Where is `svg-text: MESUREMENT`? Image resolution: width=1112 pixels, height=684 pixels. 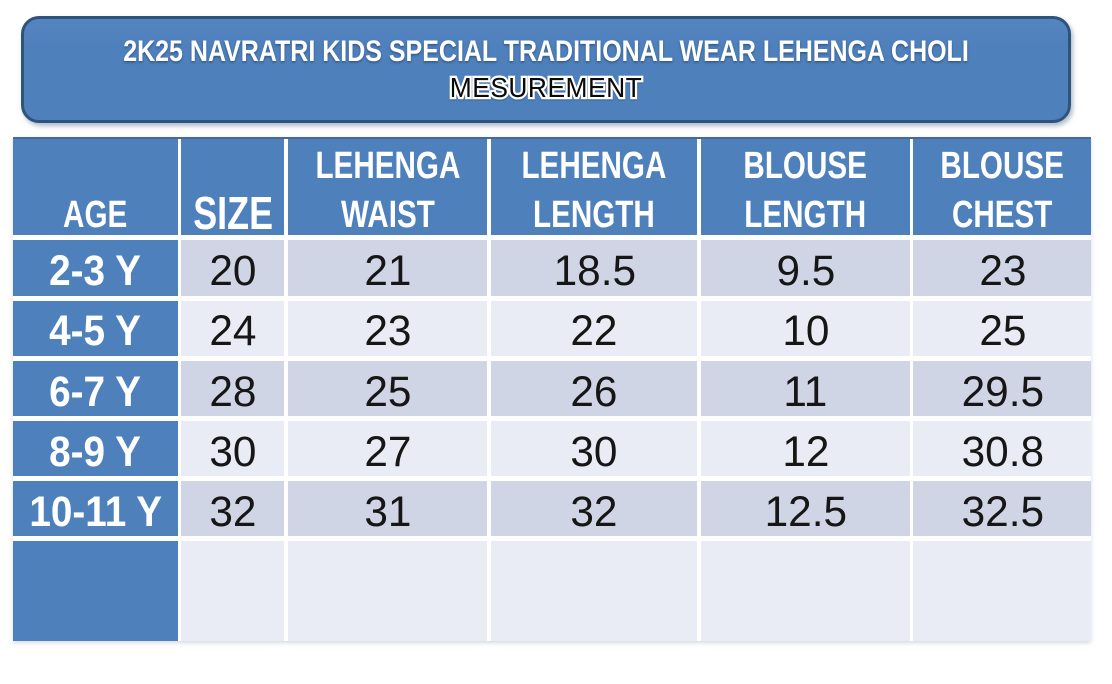 svg-text: MESUREMENT is located at coordinates (546, 87).